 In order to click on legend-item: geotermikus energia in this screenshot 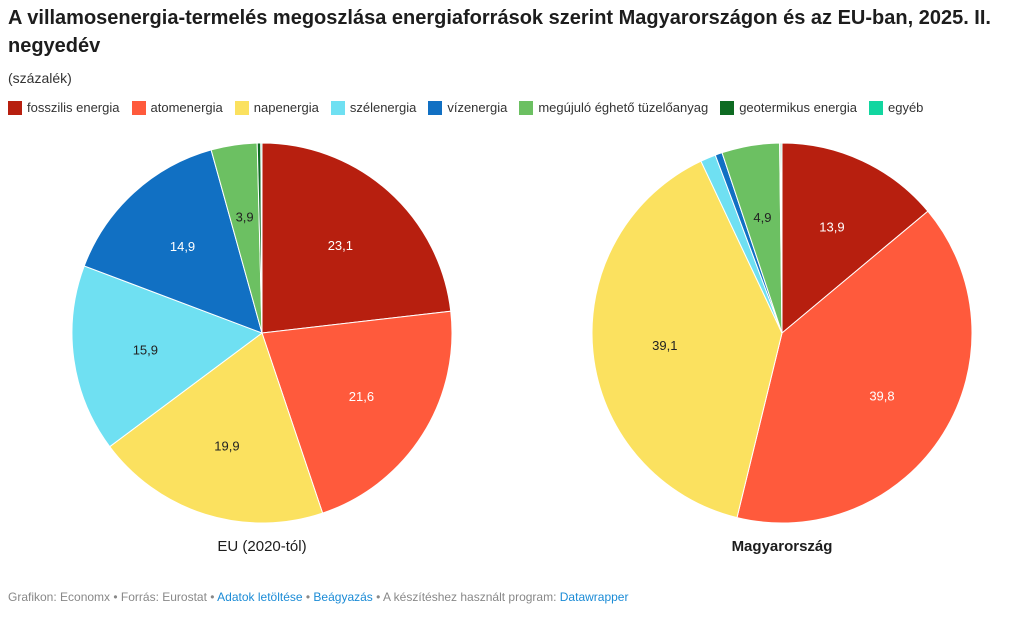, I will do `click(788, 107)`.